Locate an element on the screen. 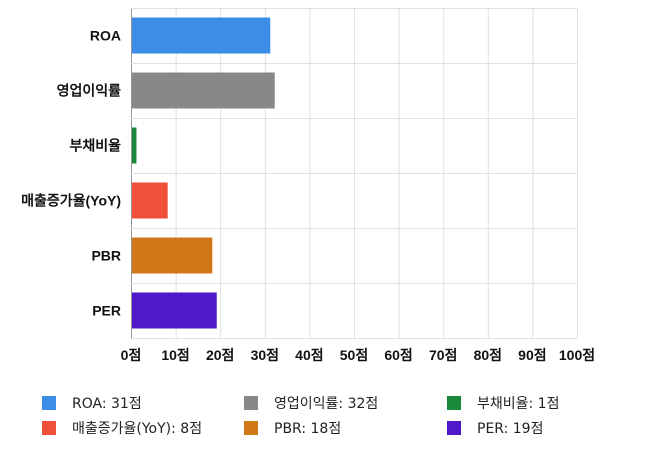 The width and height of the screenshot is (650, 450). category-label: PBR is located at coordinates (106, 256).